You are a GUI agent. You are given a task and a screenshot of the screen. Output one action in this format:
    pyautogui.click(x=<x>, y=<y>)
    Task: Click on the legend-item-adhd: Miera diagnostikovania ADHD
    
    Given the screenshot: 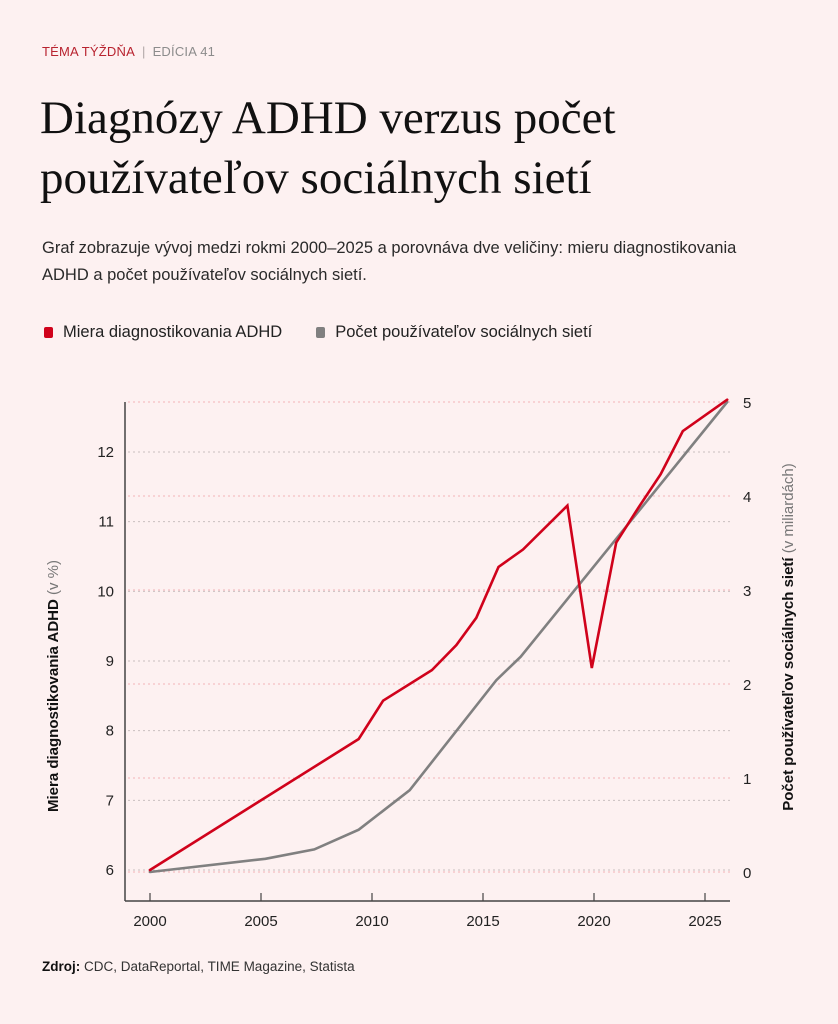 What is the action you would take?
    pyautogui.click(x=163, y=332)
    